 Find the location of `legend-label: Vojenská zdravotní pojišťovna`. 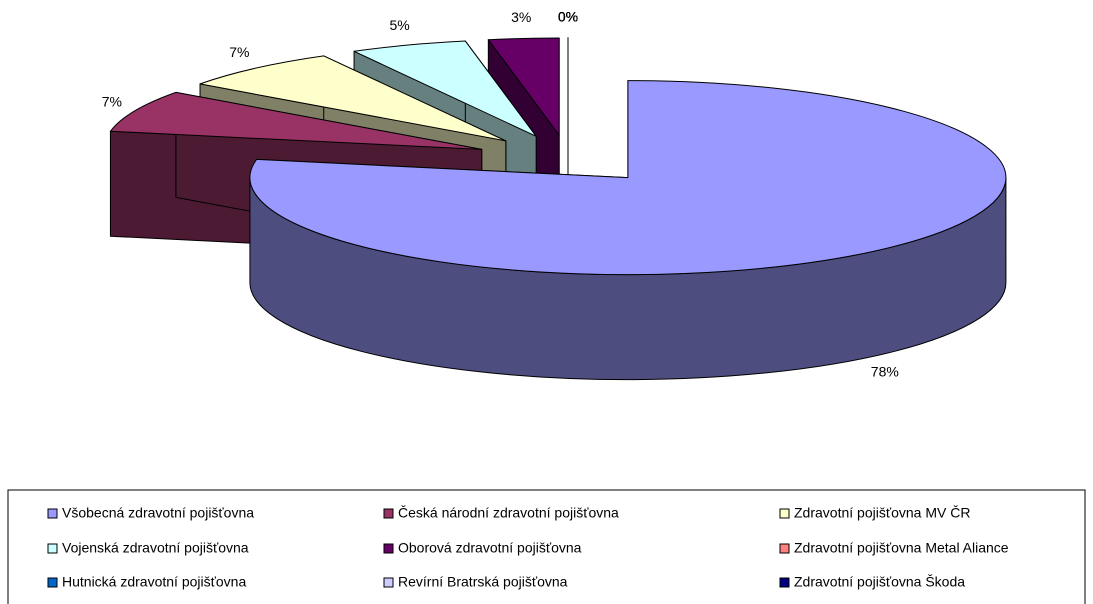

legend-label: Vojenská zdravotní pojišťovna is located at coordinates (155, 548).